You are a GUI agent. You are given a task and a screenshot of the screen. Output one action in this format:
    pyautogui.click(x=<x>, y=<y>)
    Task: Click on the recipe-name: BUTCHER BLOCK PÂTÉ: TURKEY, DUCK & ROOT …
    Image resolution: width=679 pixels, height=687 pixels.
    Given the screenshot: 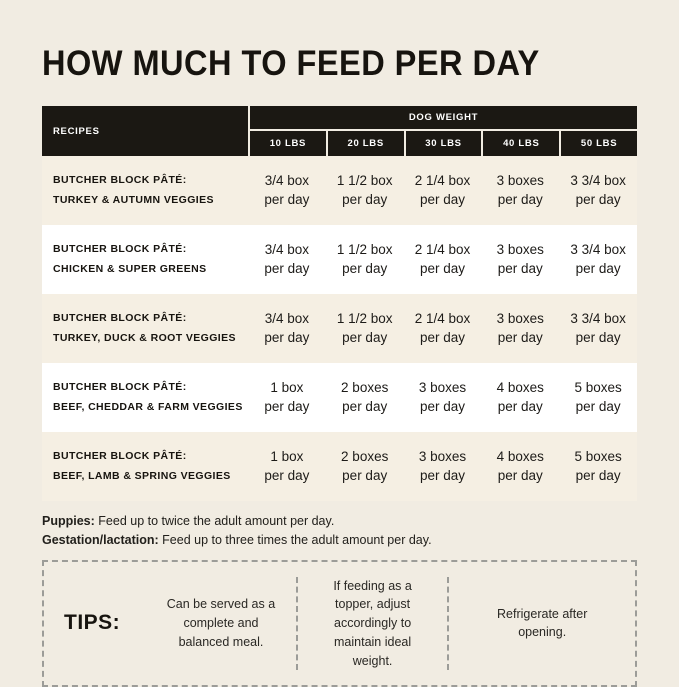 What is the action you would take?
    pyautogui.click(x=145, y=328)
    